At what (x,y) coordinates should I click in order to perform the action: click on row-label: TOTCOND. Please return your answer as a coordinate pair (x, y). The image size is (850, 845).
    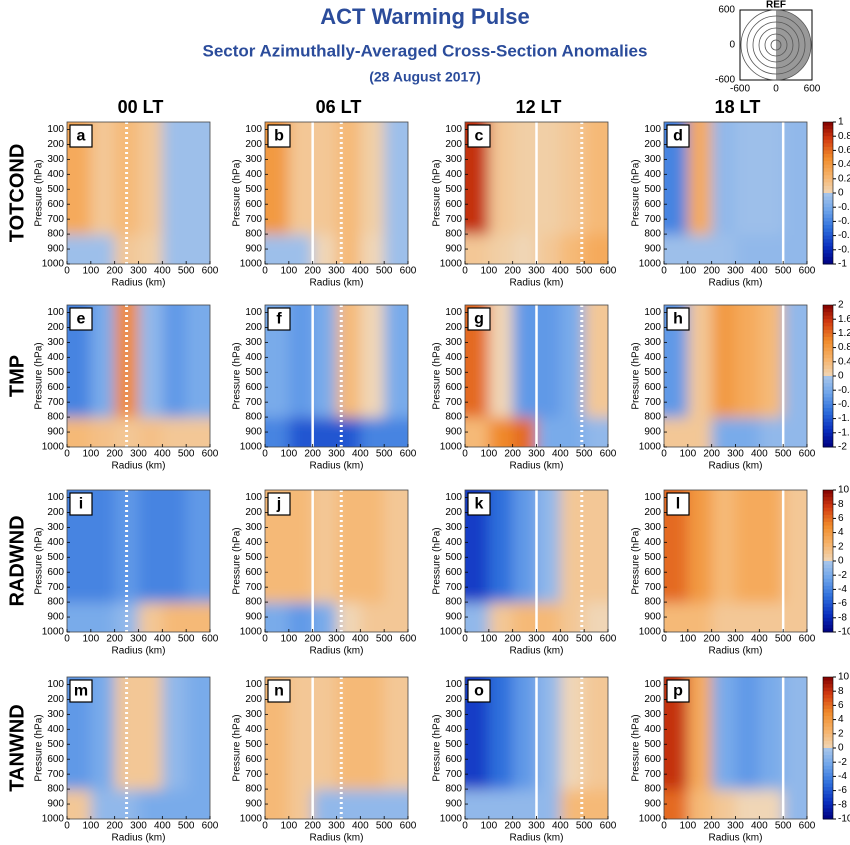
    Looking at the image, I should click on (17, 193).